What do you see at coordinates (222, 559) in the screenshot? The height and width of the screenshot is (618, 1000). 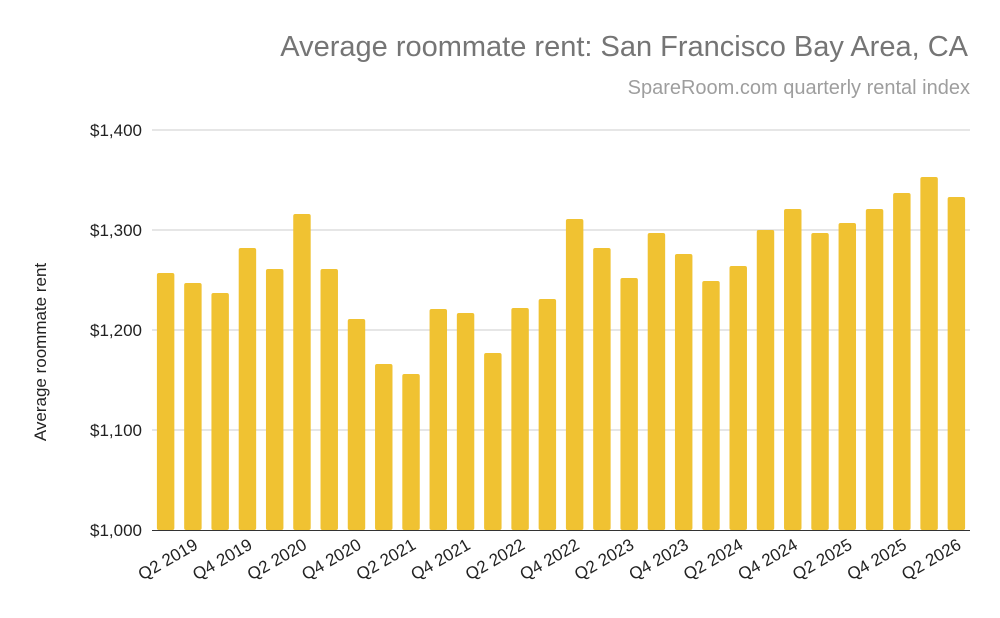 I see `x-tick-label: Q4 2019` at bounding box center [222, 559].